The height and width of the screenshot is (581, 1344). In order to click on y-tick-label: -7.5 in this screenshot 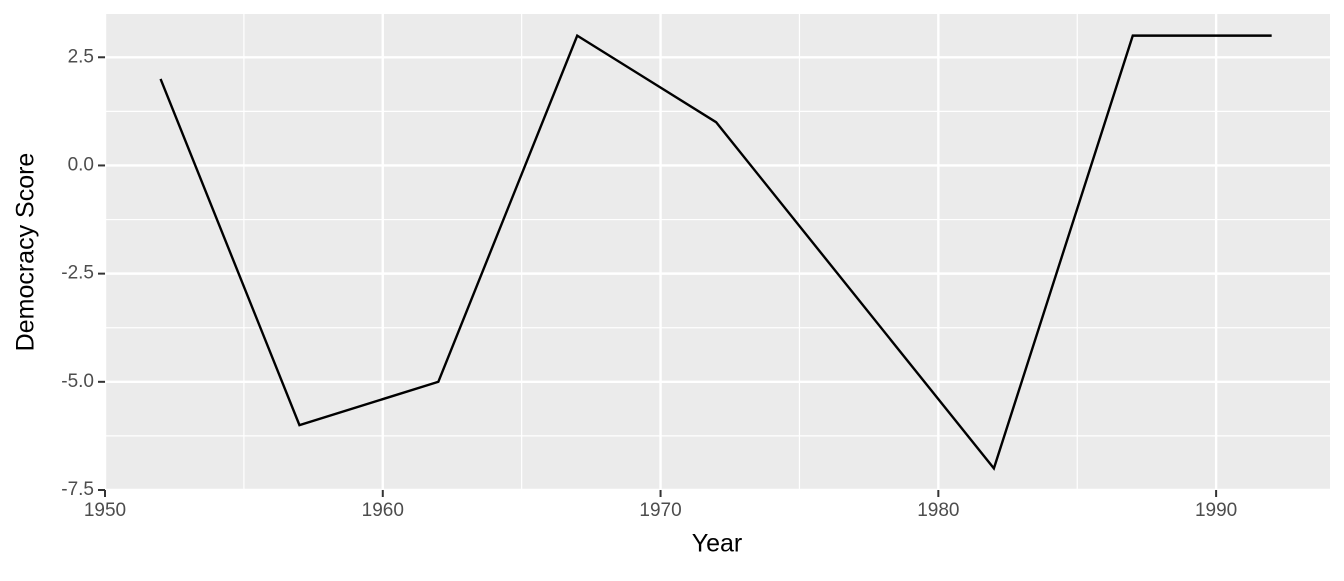, I will do `click(77, 489)`.